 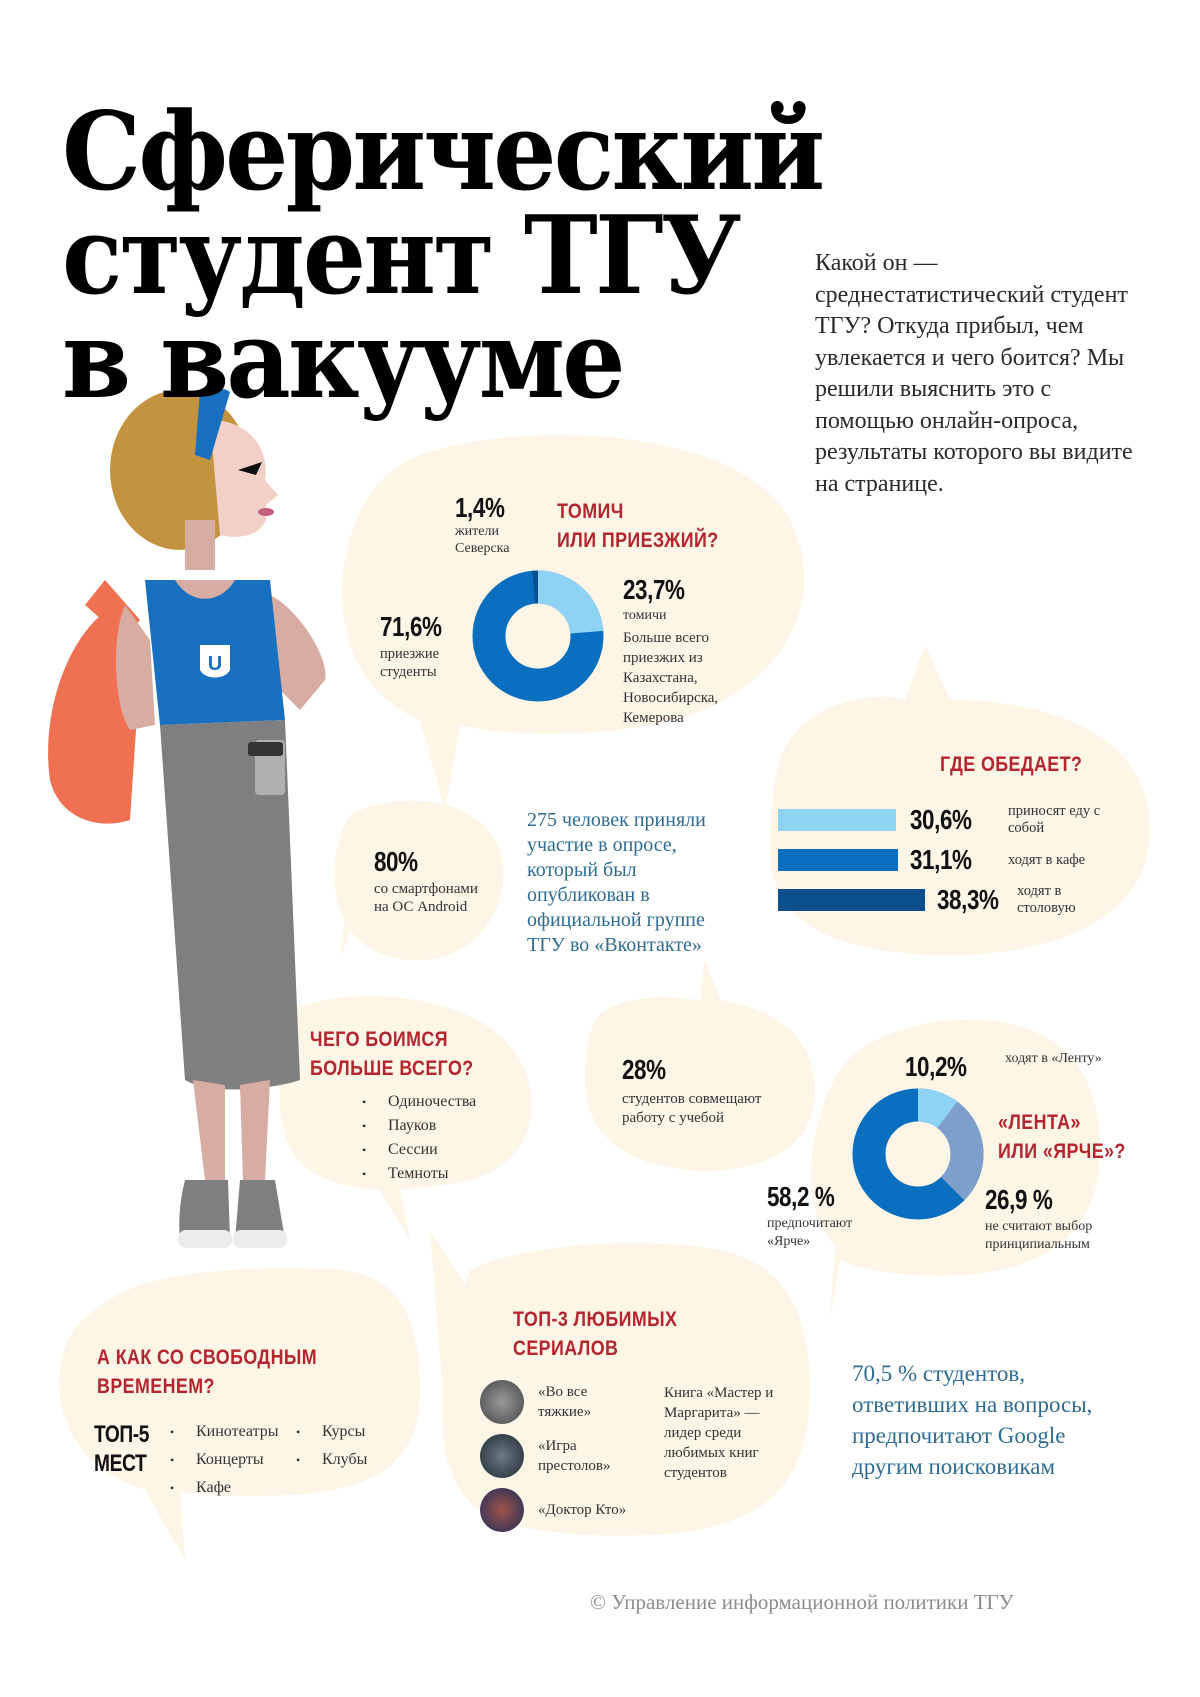 What do you see at coordinates (426, 898) in the screenshot?
I see `android-label: со смартфонами на ОС Android` at bounding box center [426, 898].